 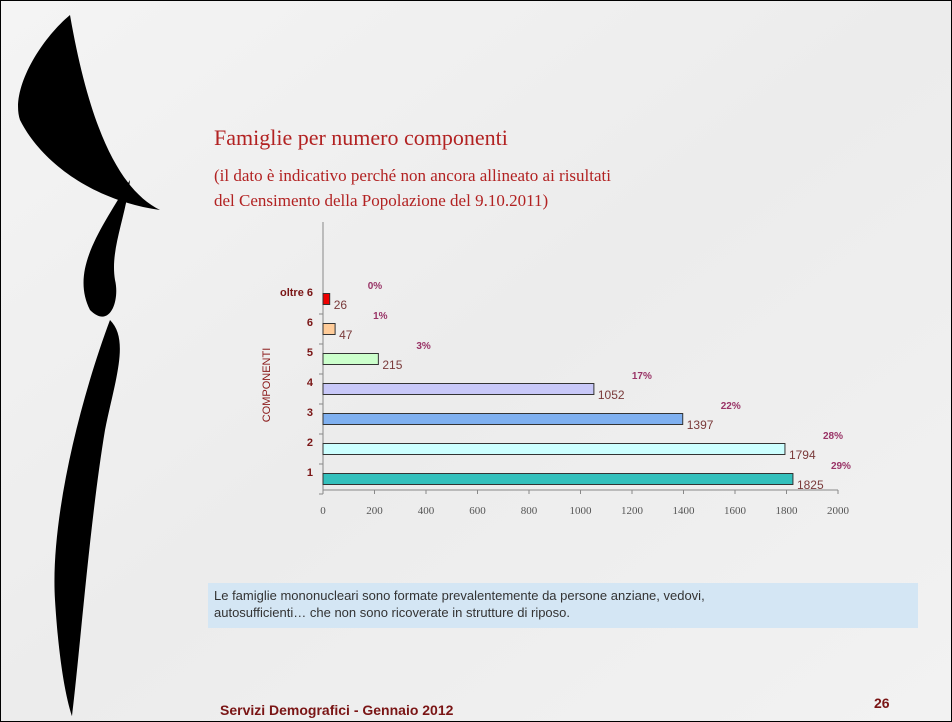 What do you see at coordinates (375, 286) in the screenshot?
I see `share-label: 0%` at bounding box center [375, 286].